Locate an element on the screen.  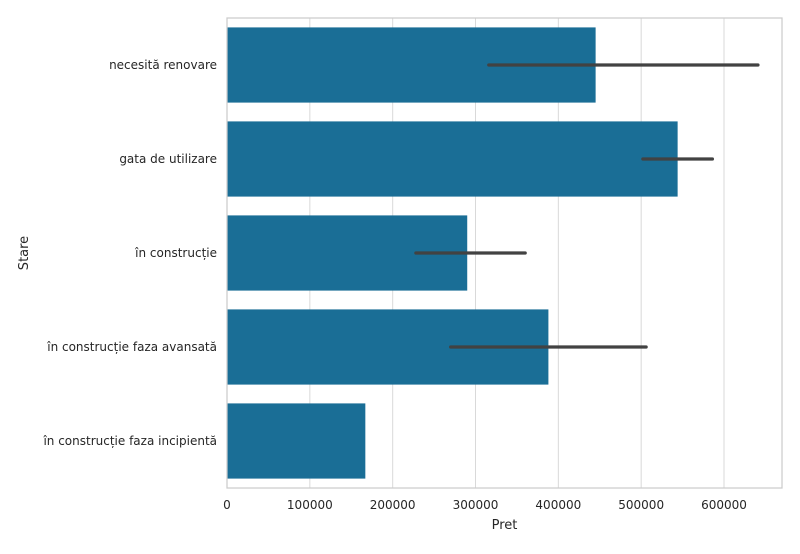
y-tick-label: în construcție is located at coordinates (175, 253).